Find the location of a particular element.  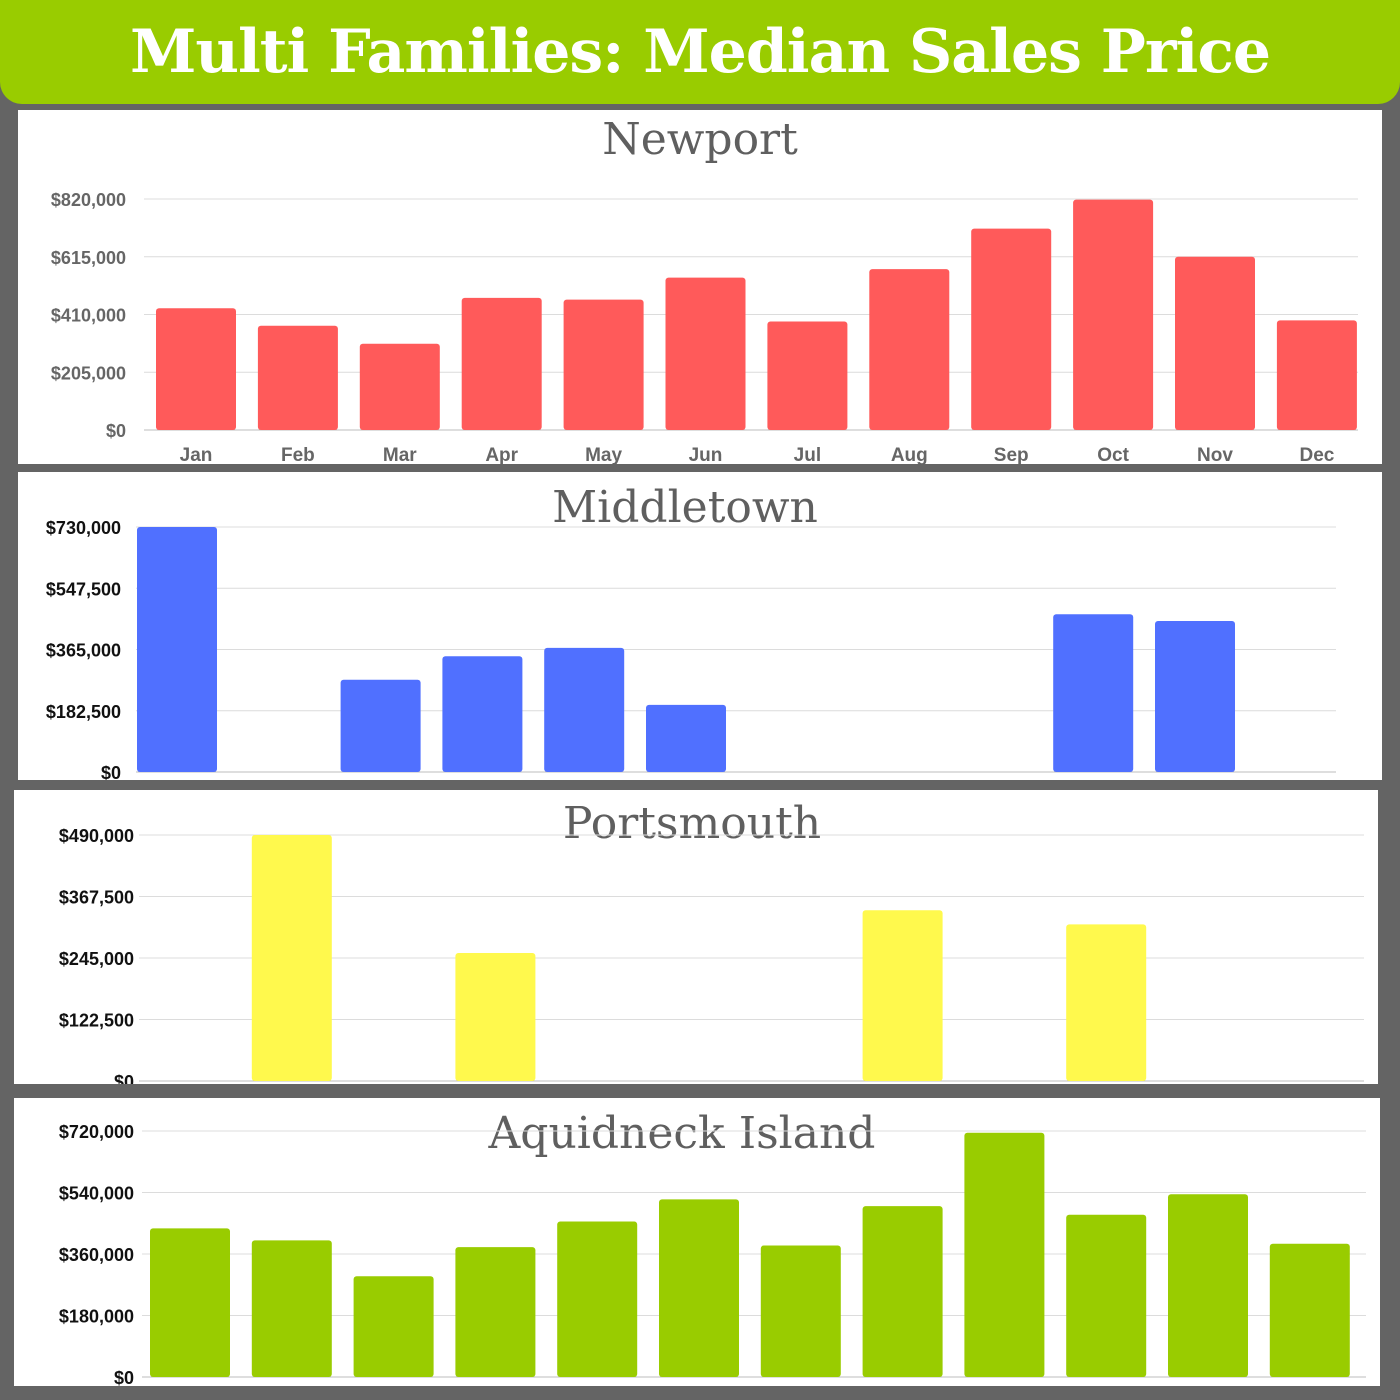

middletown-bar-mar is located at coordinates (380, 725).